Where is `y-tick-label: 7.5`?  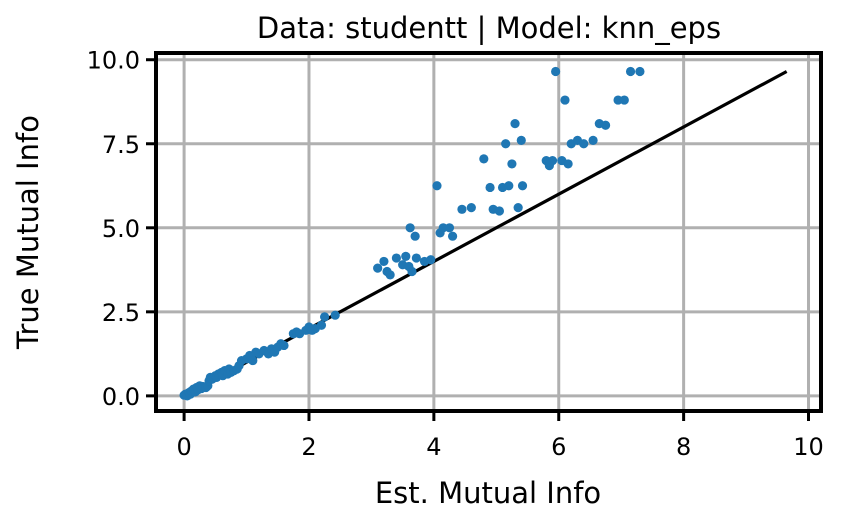
y-tick-label: 7.5 is located at coordinates (121, 145).